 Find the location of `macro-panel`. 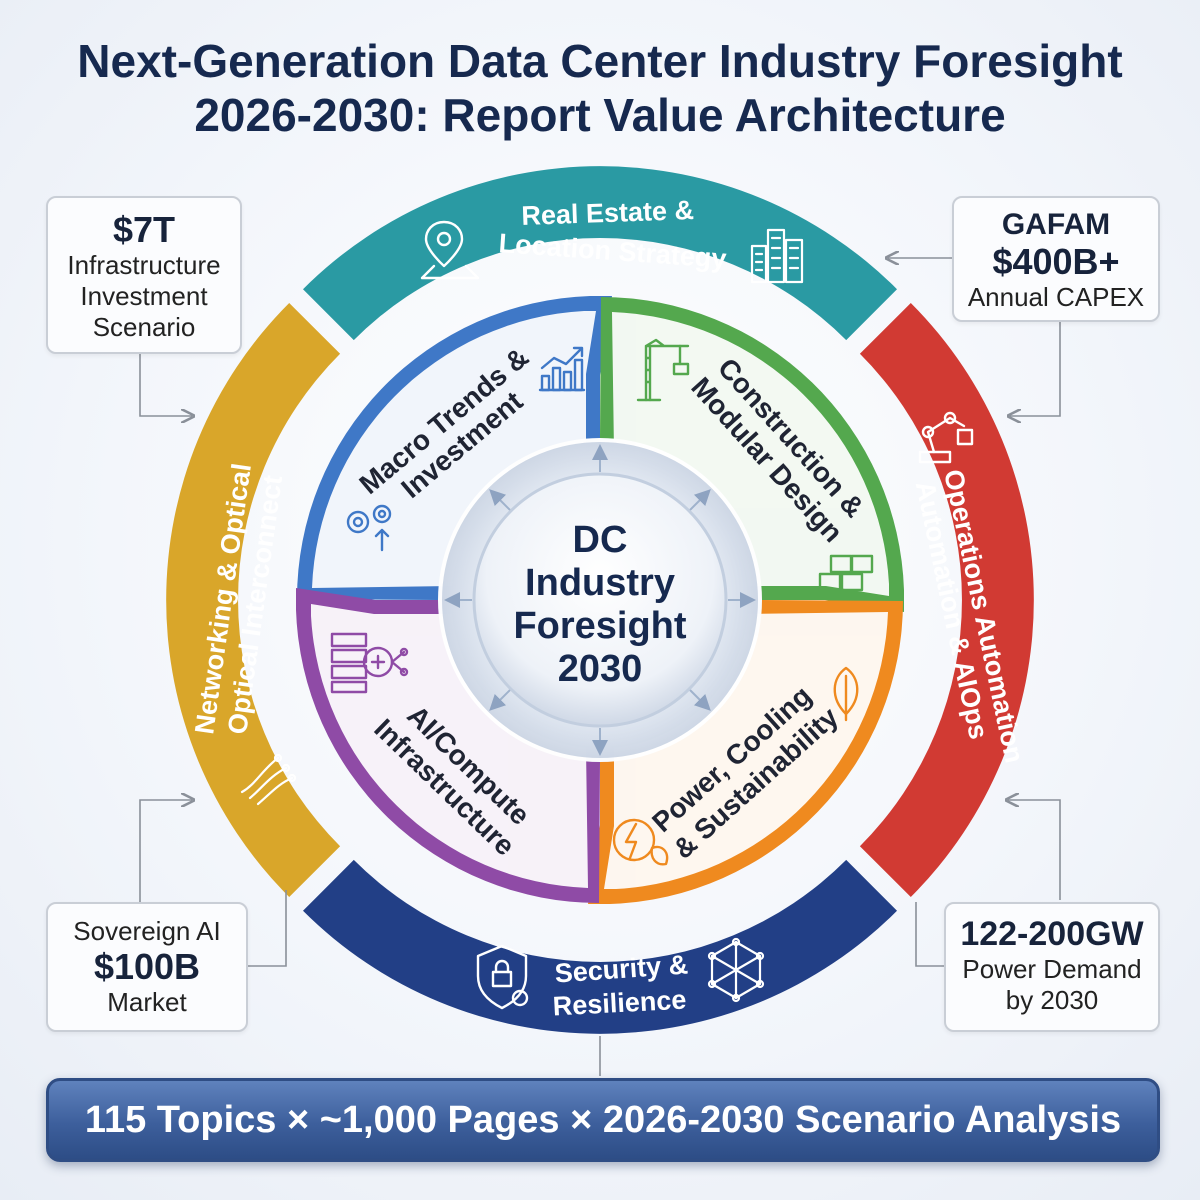

macro-panel is located at coordinates (454, 449).